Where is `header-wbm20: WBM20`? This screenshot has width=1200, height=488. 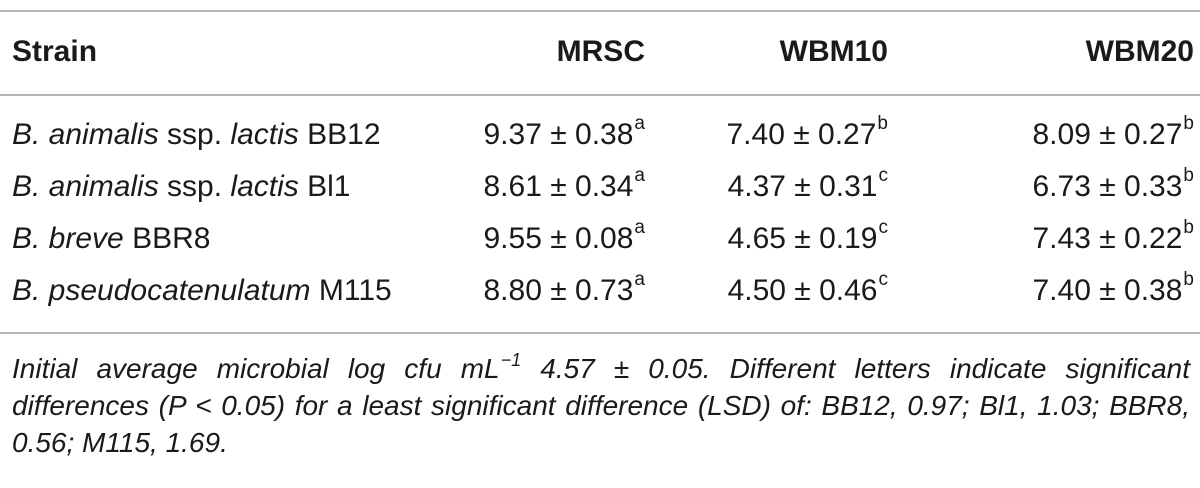 header-wbm20: WBM20 is located at coordinates (1139, 51).